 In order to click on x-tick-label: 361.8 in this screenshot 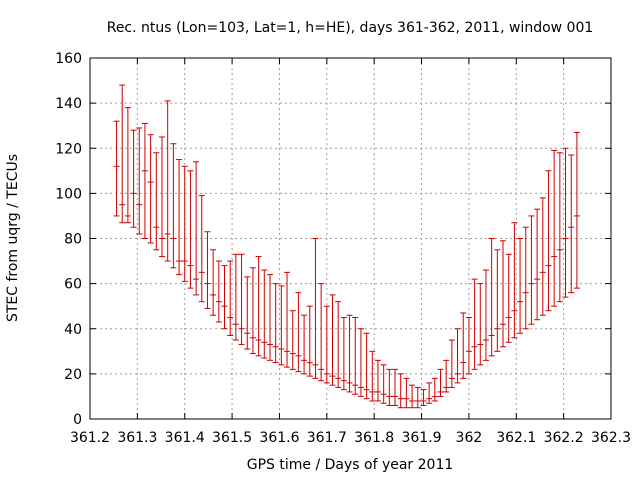, I will do `click(374, 438)`.